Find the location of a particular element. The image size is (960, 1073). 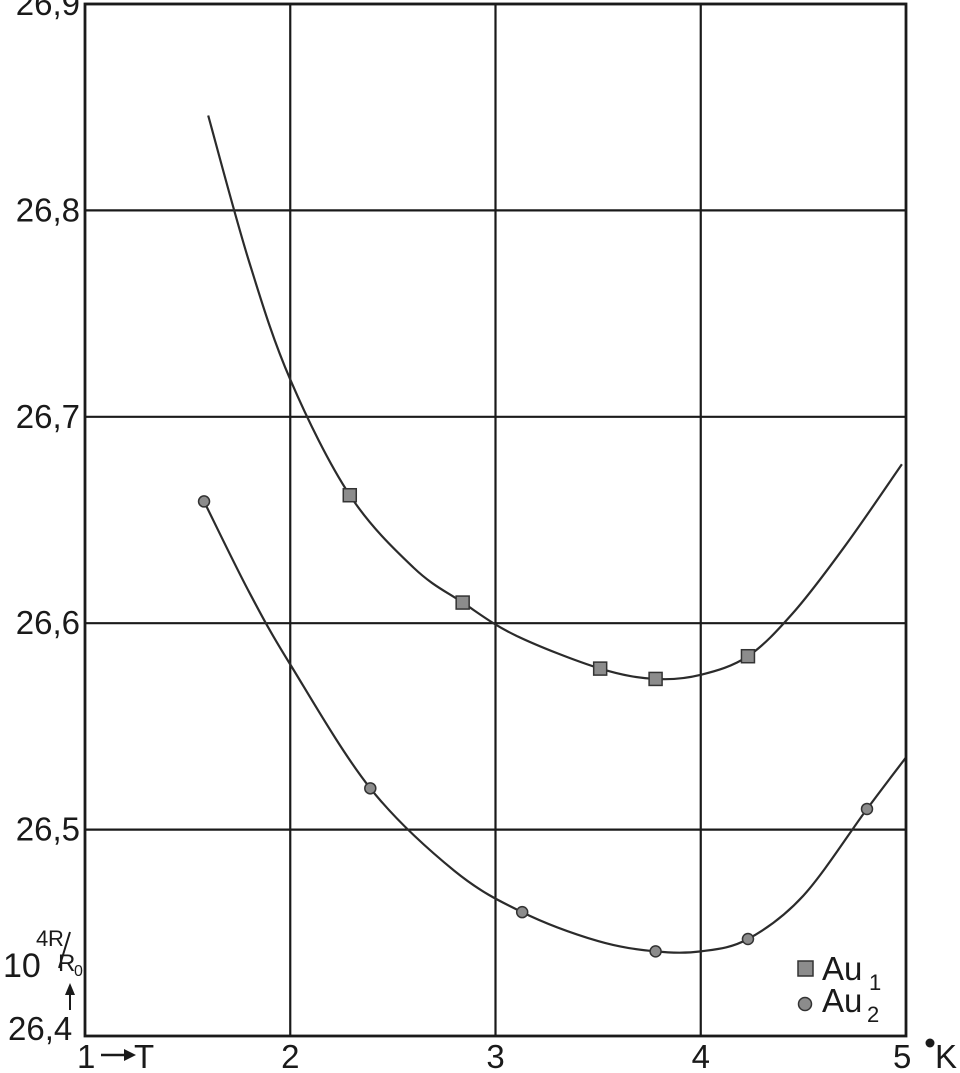

legend-label-au1: Au is located at coordinates (842, 968).